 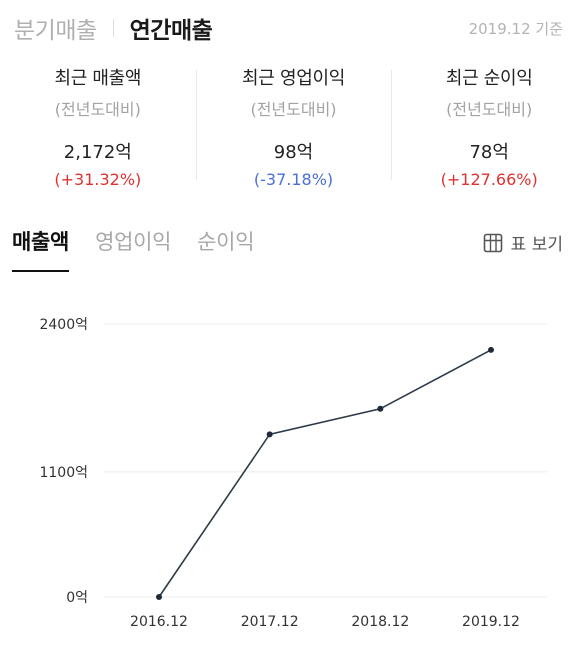 What do you see at coordinates (492, 242) in the screenshot?
I see `table-grid-icon` at bounding box center [492, 242].